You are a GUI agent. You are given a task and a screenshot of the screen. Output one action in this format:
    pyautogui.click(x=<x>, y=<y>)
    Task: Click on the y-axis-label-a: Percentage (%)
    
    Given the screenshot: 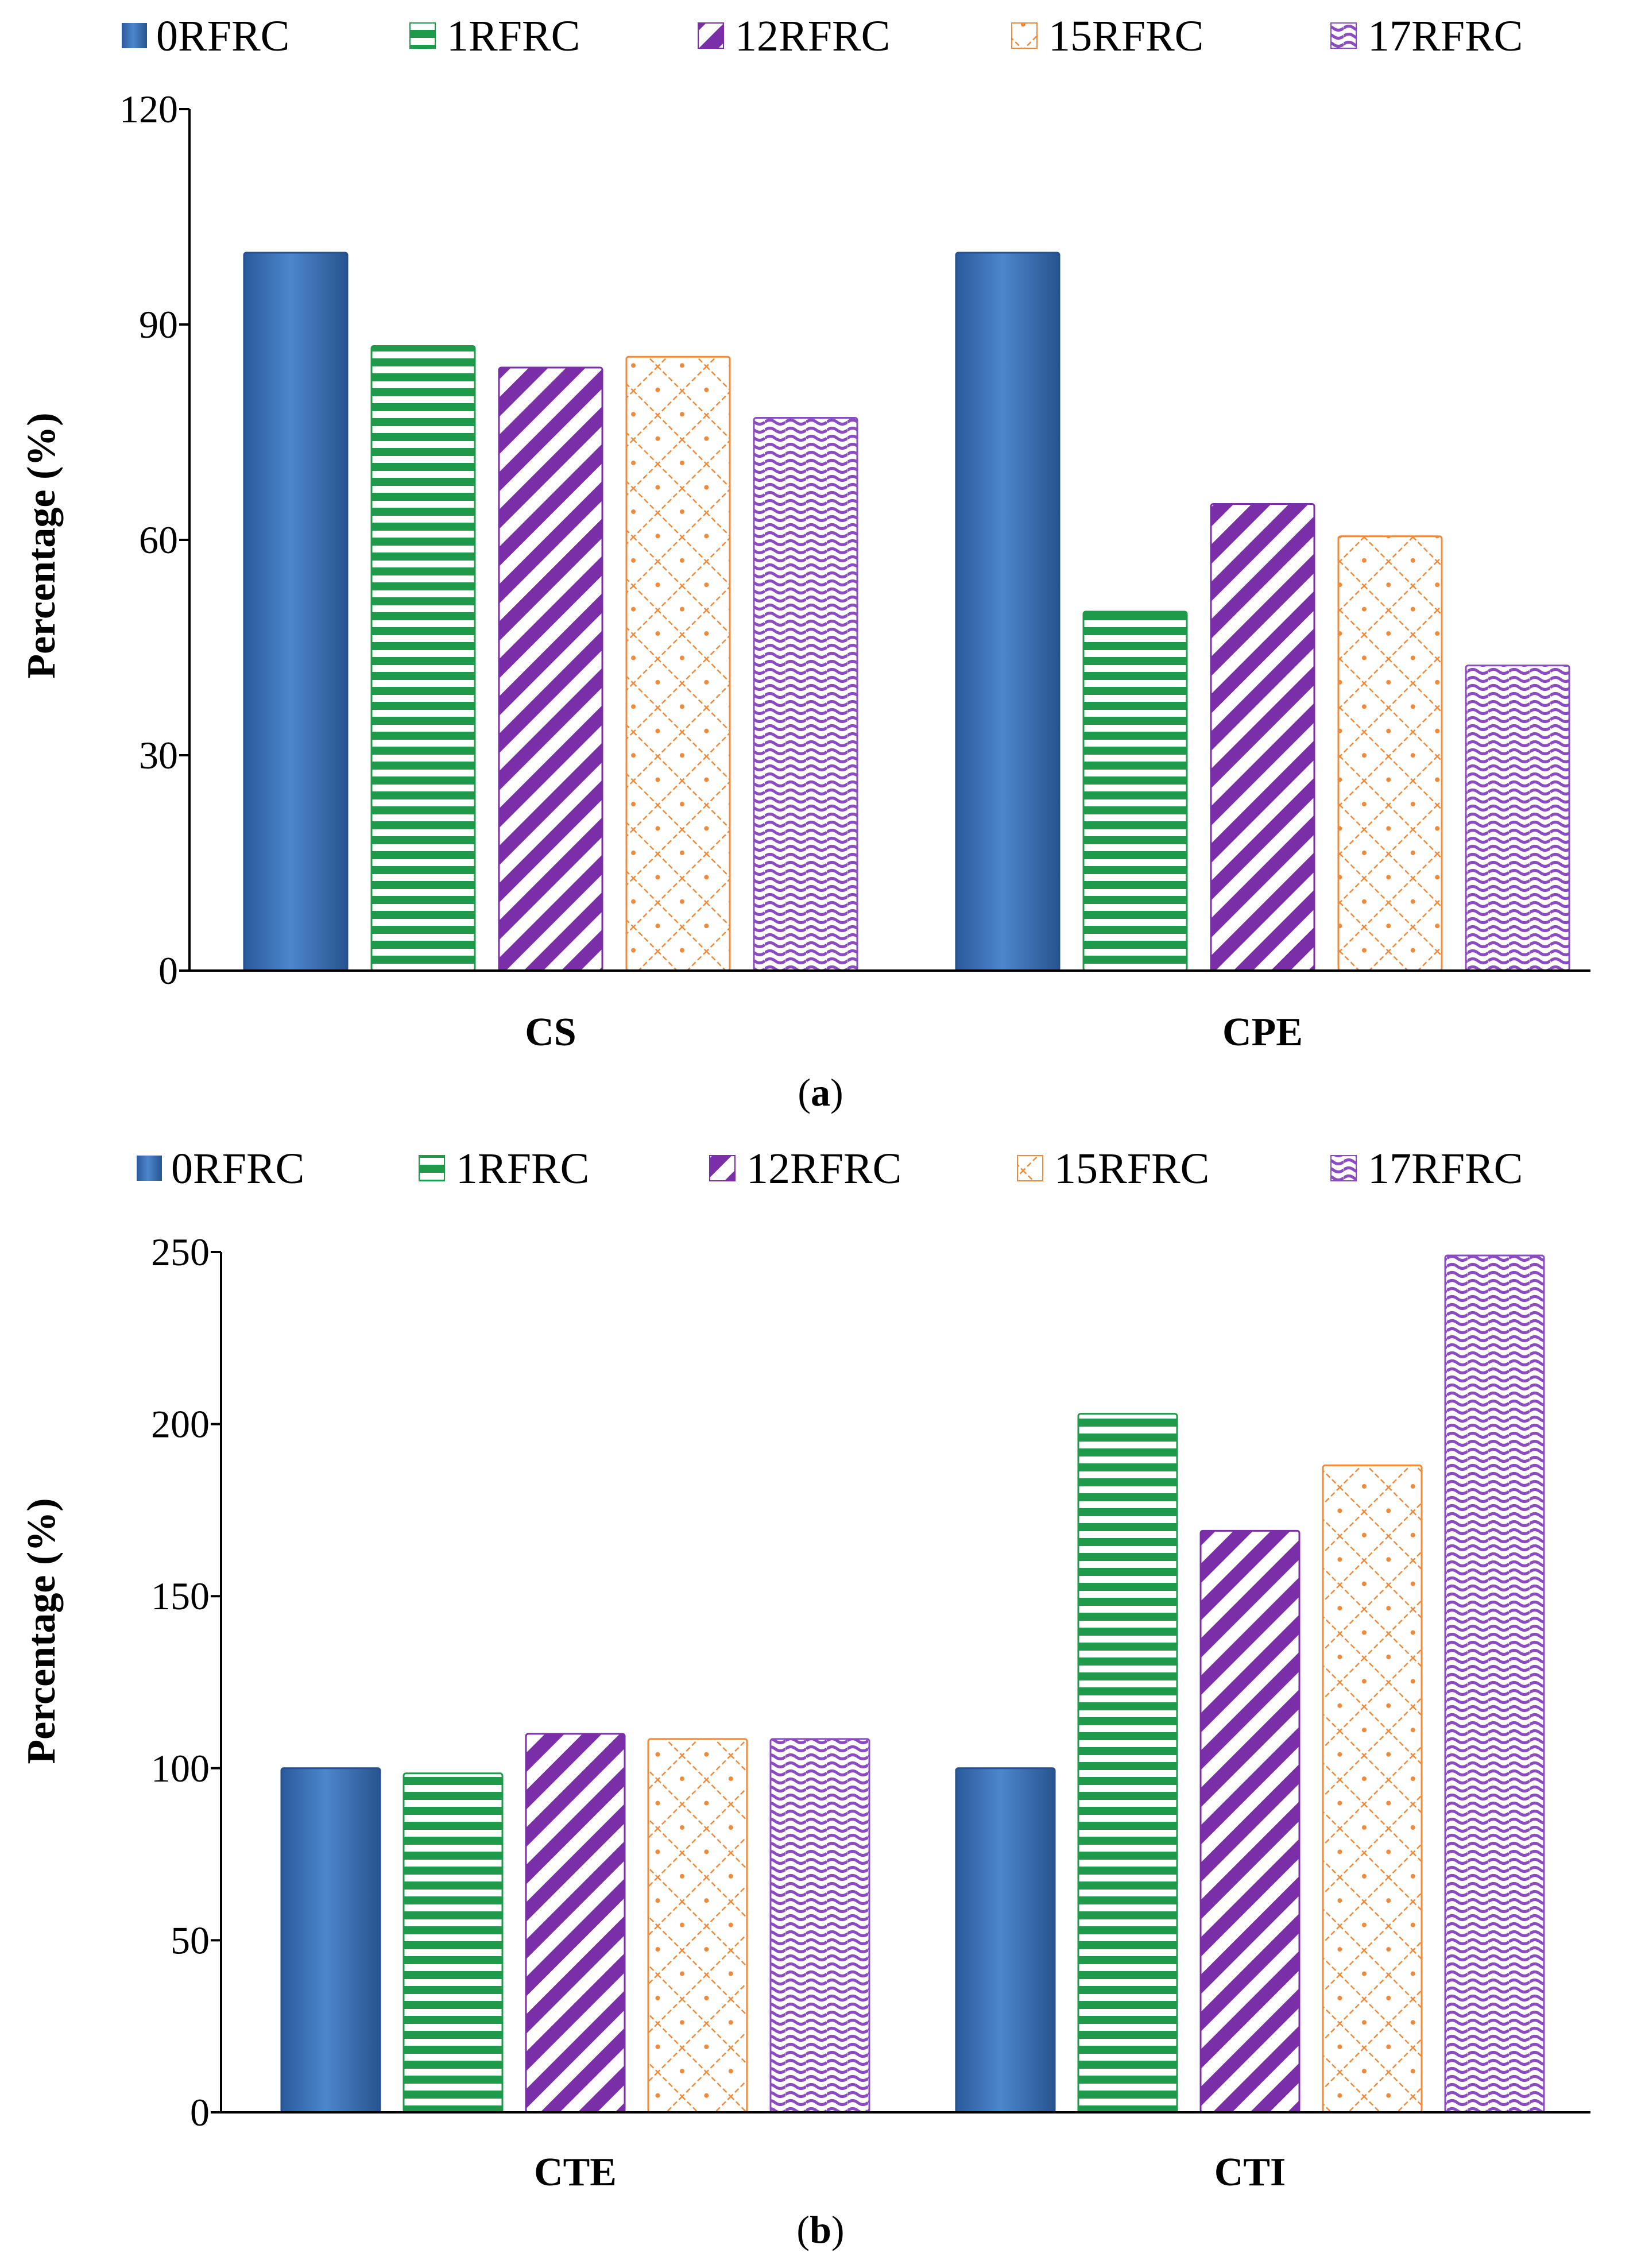 What is the action you would take?
    pyautogui.click(x=42, y=545)
    